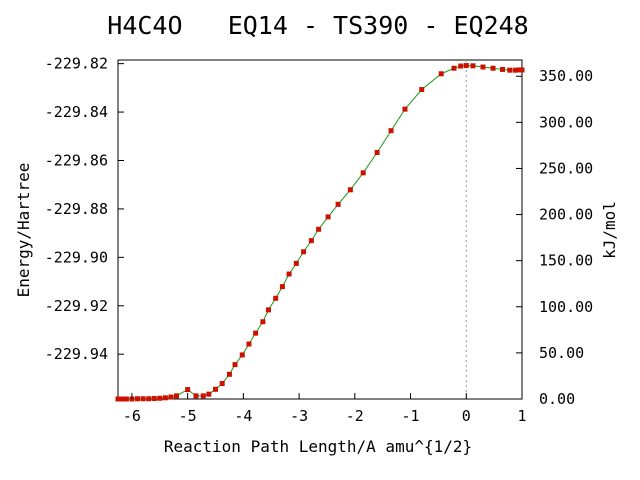 The image size is (640, 480). What do you see at coordinates (76, 257) in the screenshot?
I see `y-tick-label-4: -229.90` at bounding box center [76, 257].